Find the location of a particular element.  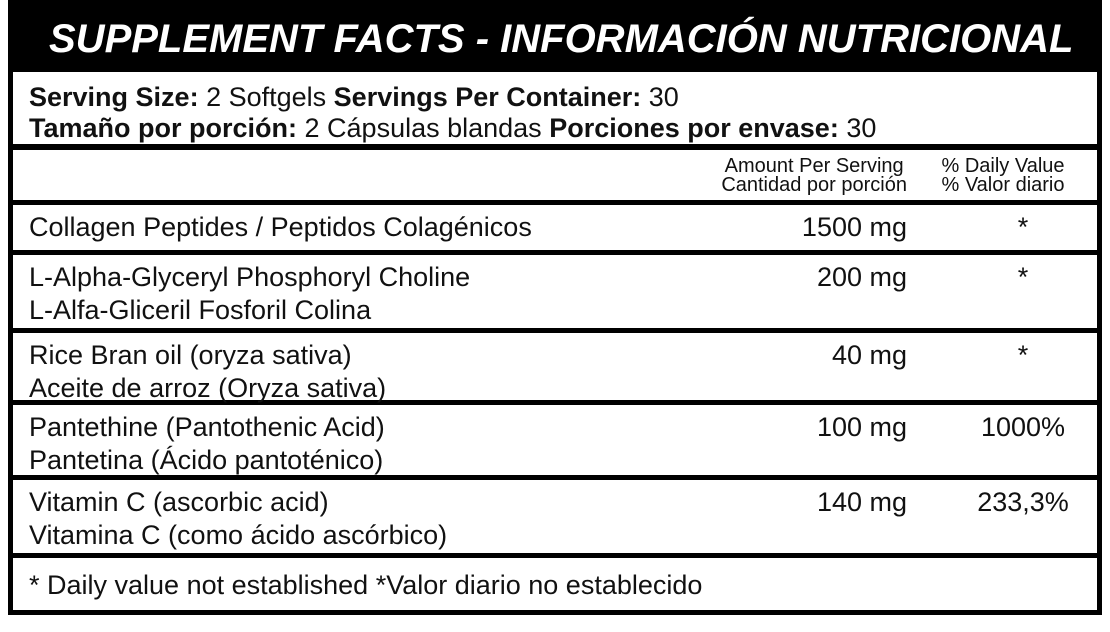

daily-value-header: % Daily Value% Valor diario is located at coordinates (1003, 175).